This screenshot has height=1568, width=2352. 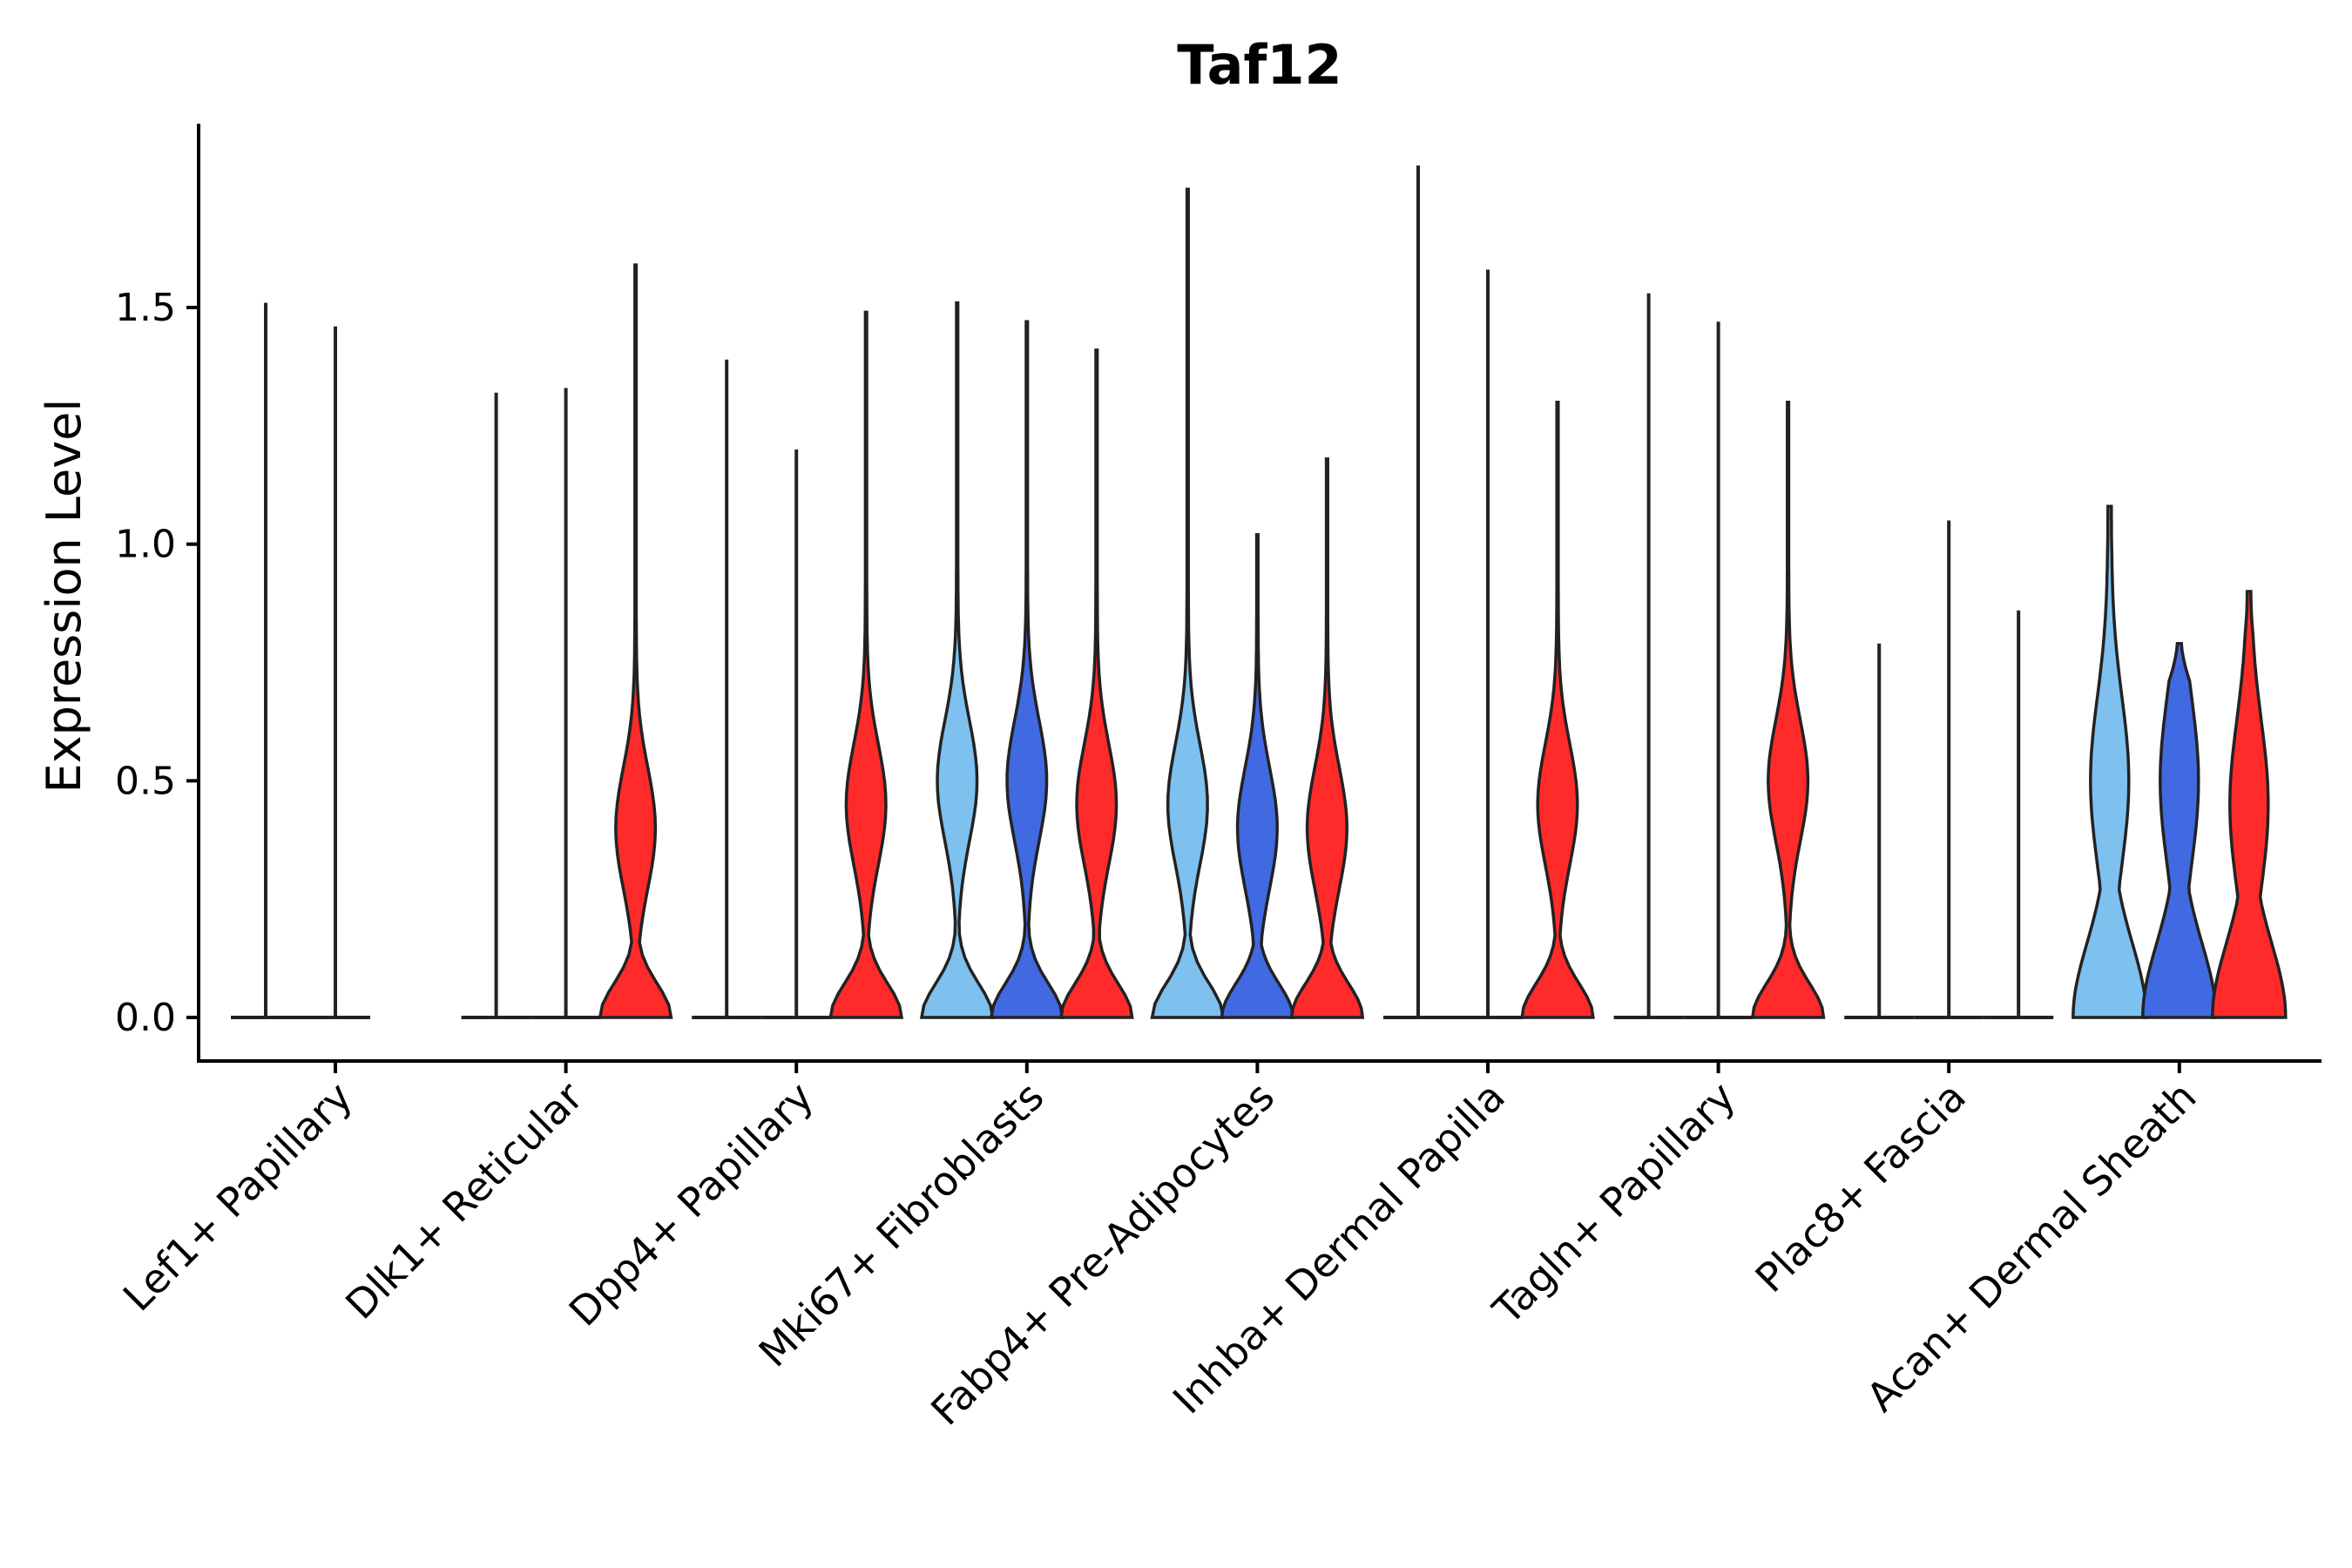 What do you see at coordinates (1615, 1204) in the screenshot?
I see `x-tick-label-6: Tagln+ Papillary` at bounding box center [1615, 1204].